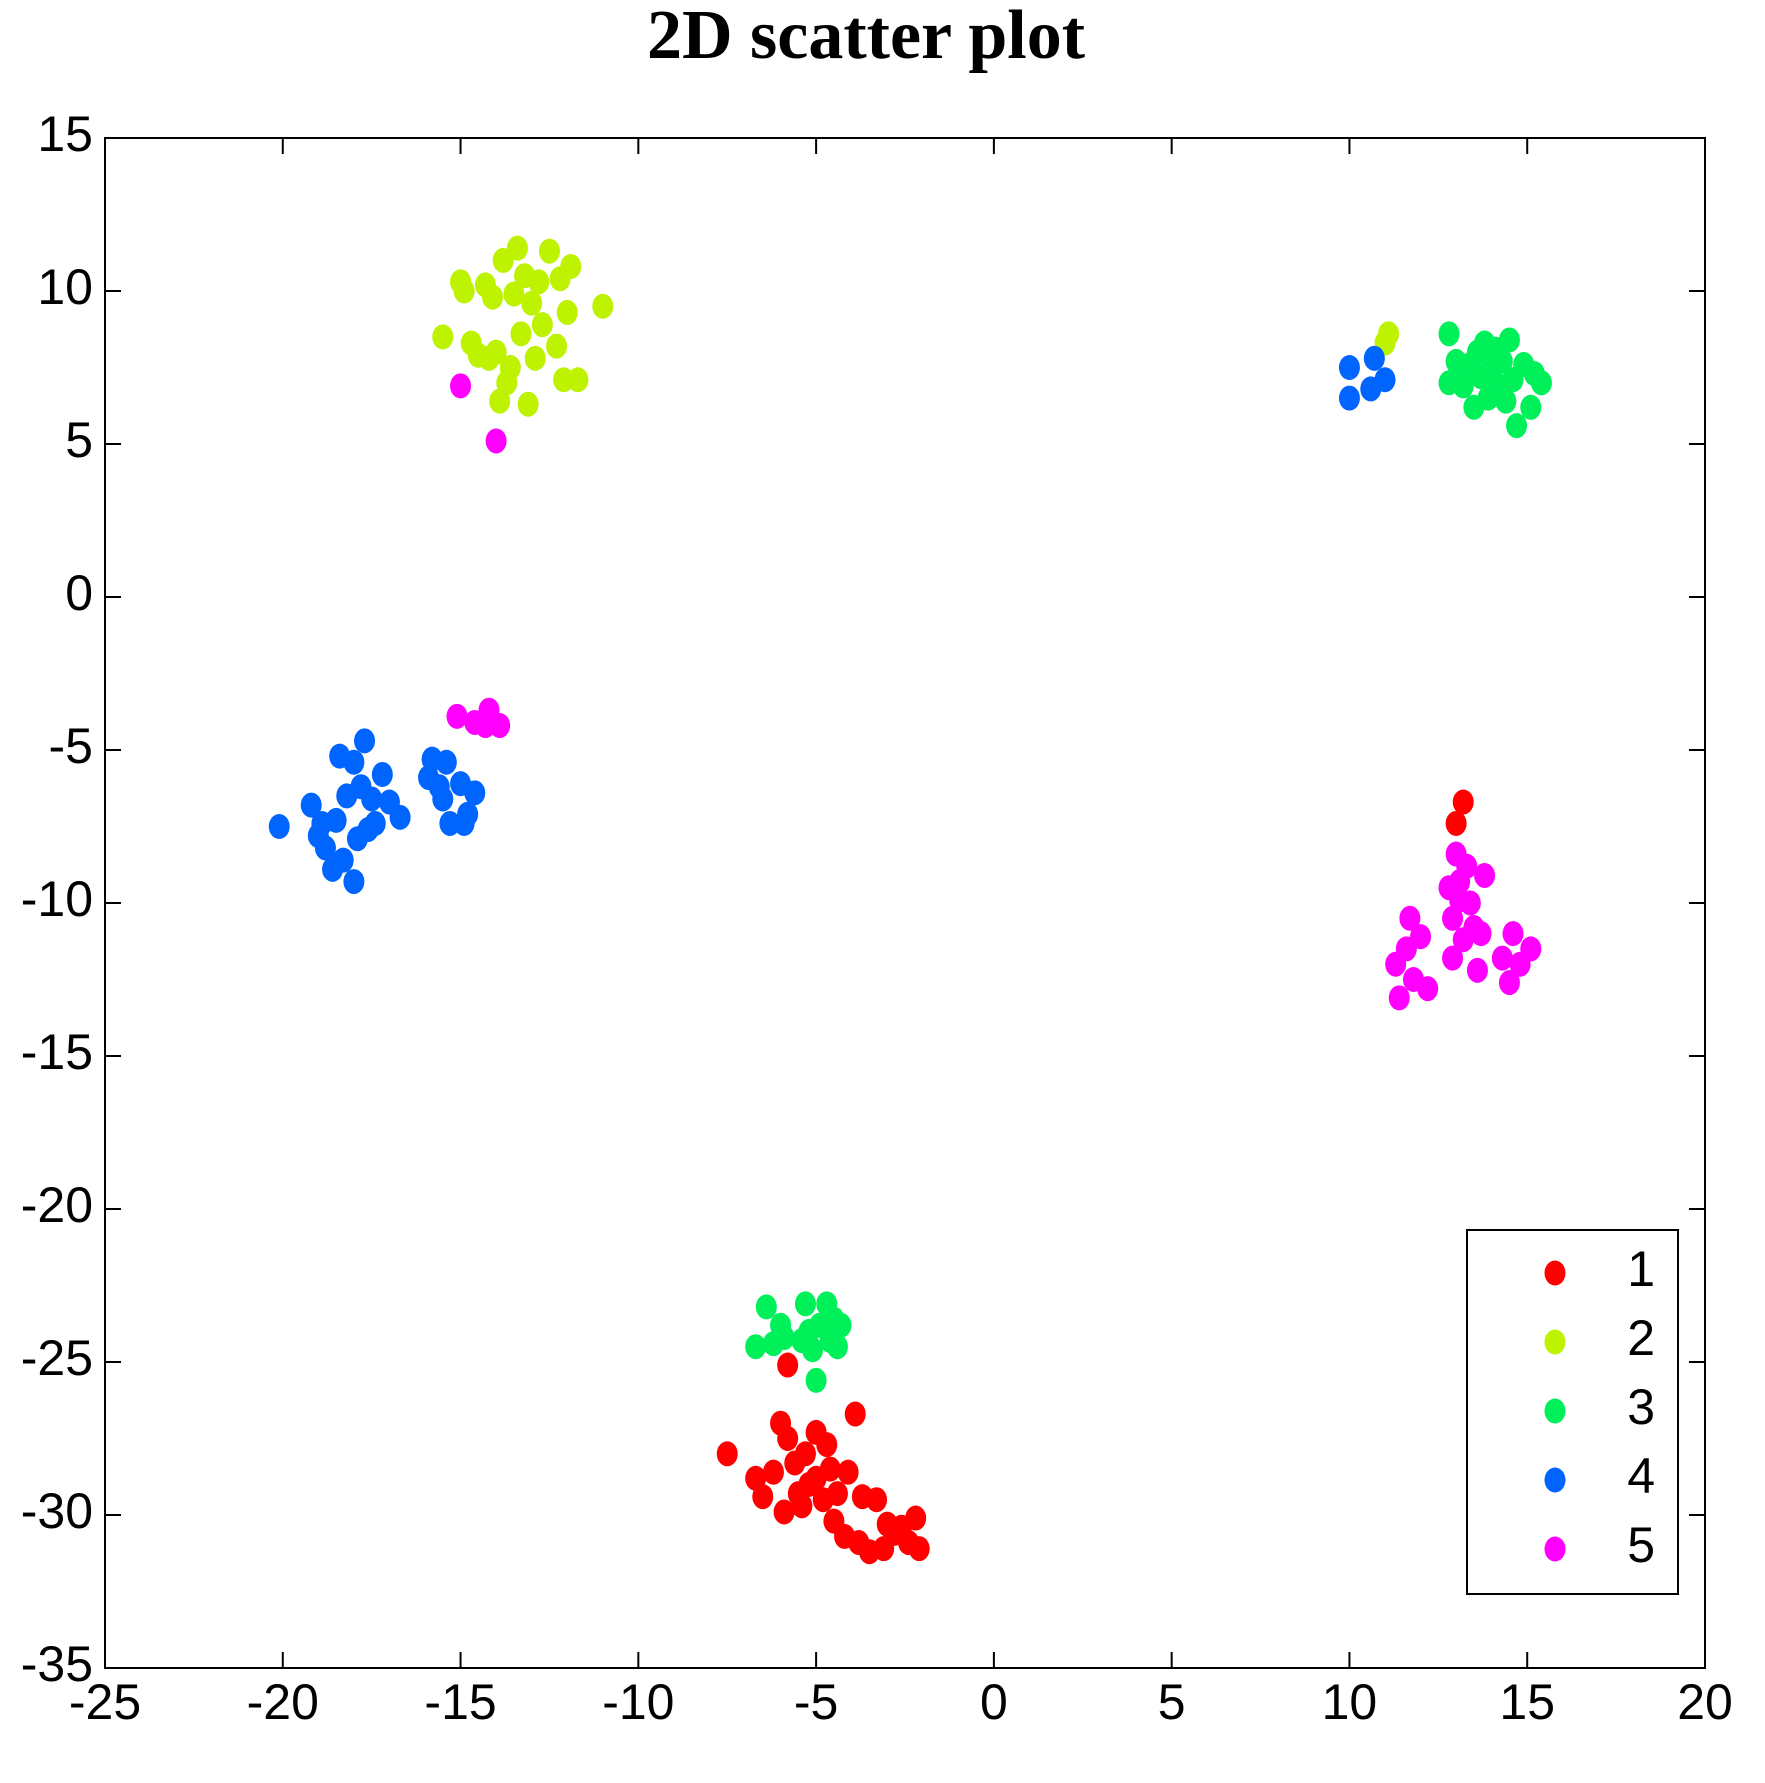 This screenshot has width=1765, height=1783. What do you see at coordinates (71, 746) in the screenshot?
I see `y-tick-label: -5` at bounding box center [71, 746].